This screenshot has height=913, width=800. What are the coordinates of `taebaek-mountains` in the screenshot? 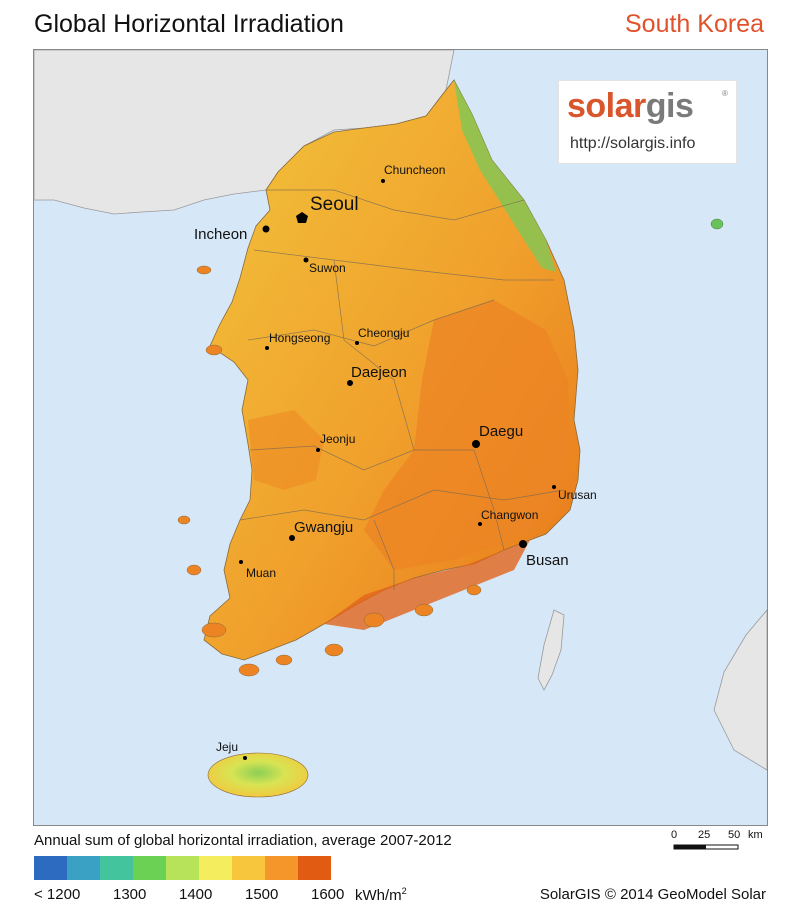 It's located at (505, 176).